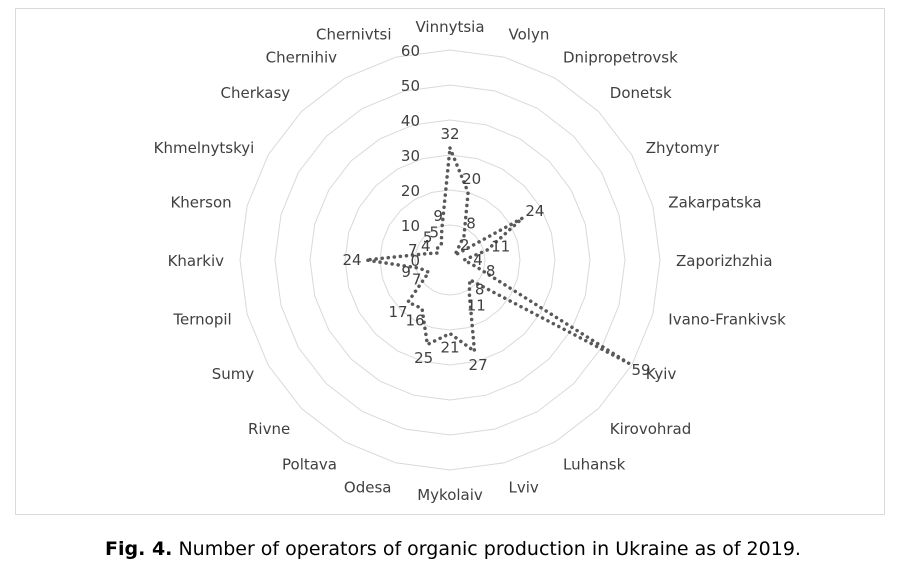  Describe the element at coordinates (201, 320) in the screenshot. I see `category-label: Ternopil` at that location.